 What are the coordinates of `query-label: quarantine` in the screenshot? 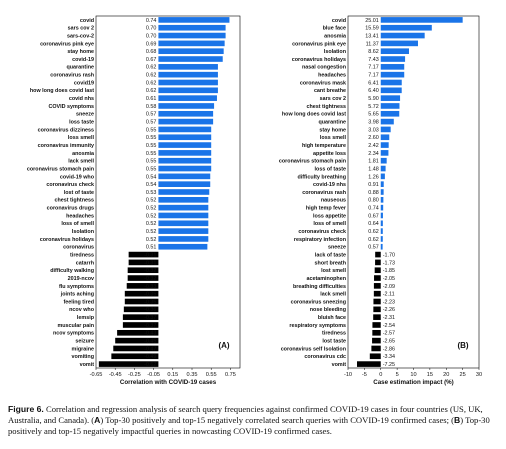 It's located at (80, 68).